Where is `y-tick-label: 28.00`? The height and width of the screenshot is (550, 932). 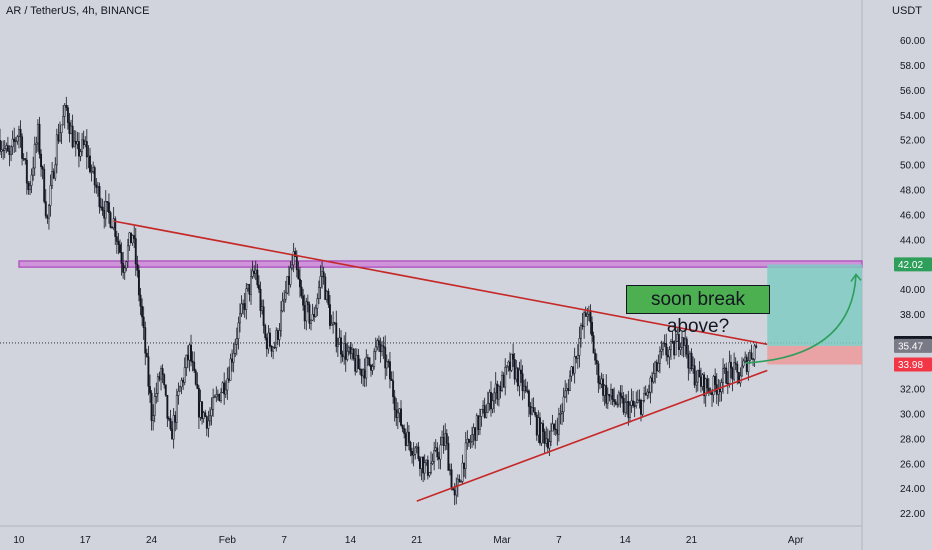
y-tick-label: 28.00 is located at coordinates (912, 439).